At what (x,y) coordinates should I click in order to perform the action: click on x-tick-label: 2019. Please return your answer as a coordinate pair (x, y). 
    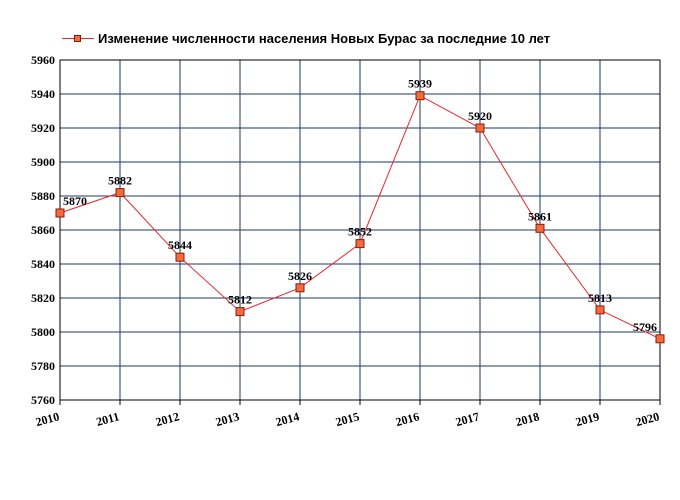
    Looking at the image, I should click on (587, 419).